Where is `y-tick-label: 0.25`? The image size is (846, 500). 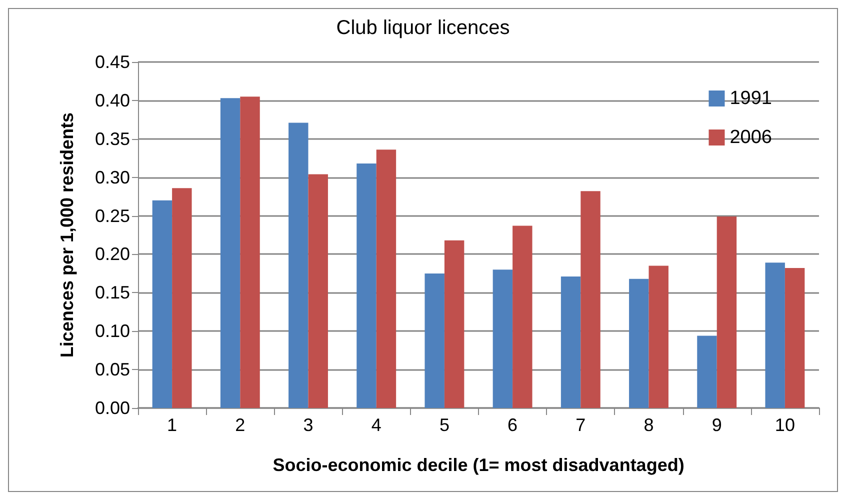
y-tick-label: 0.25 is located at coordinates (112, 216).